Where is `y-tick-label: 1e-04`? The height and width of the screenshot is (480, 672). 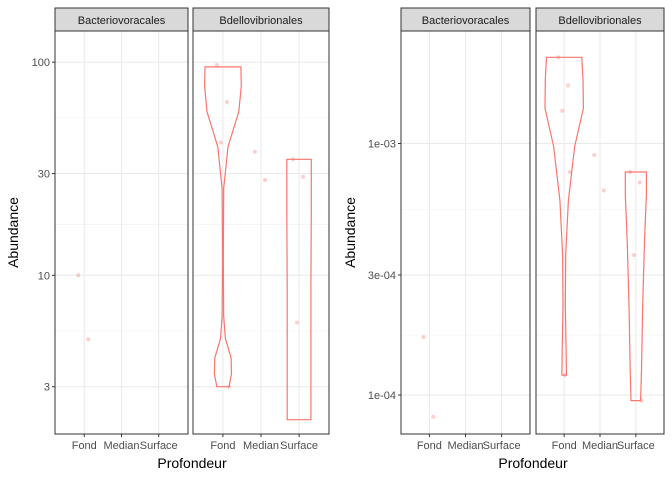
y-tick-label: 1e-04 is located at coordinates (382, 396).